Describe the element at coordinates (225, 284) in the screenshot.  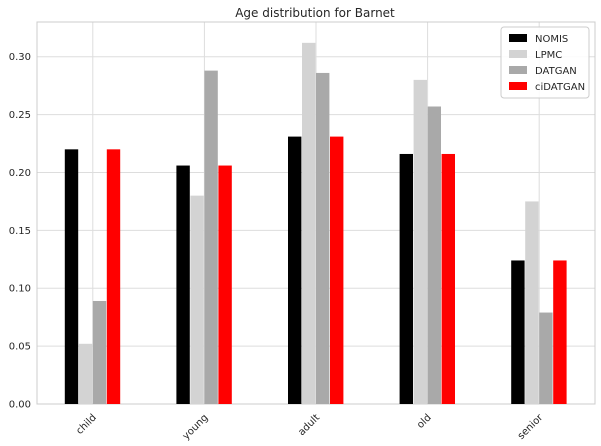
I see `bar-cidatgan-young` at that location.